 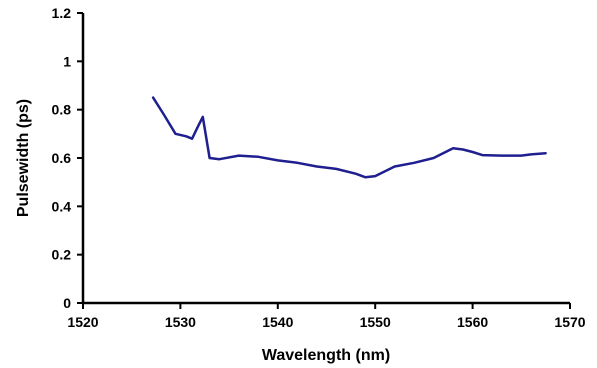 I want to click on x-tick-label-1: 1530, so click(x=180, y=322).